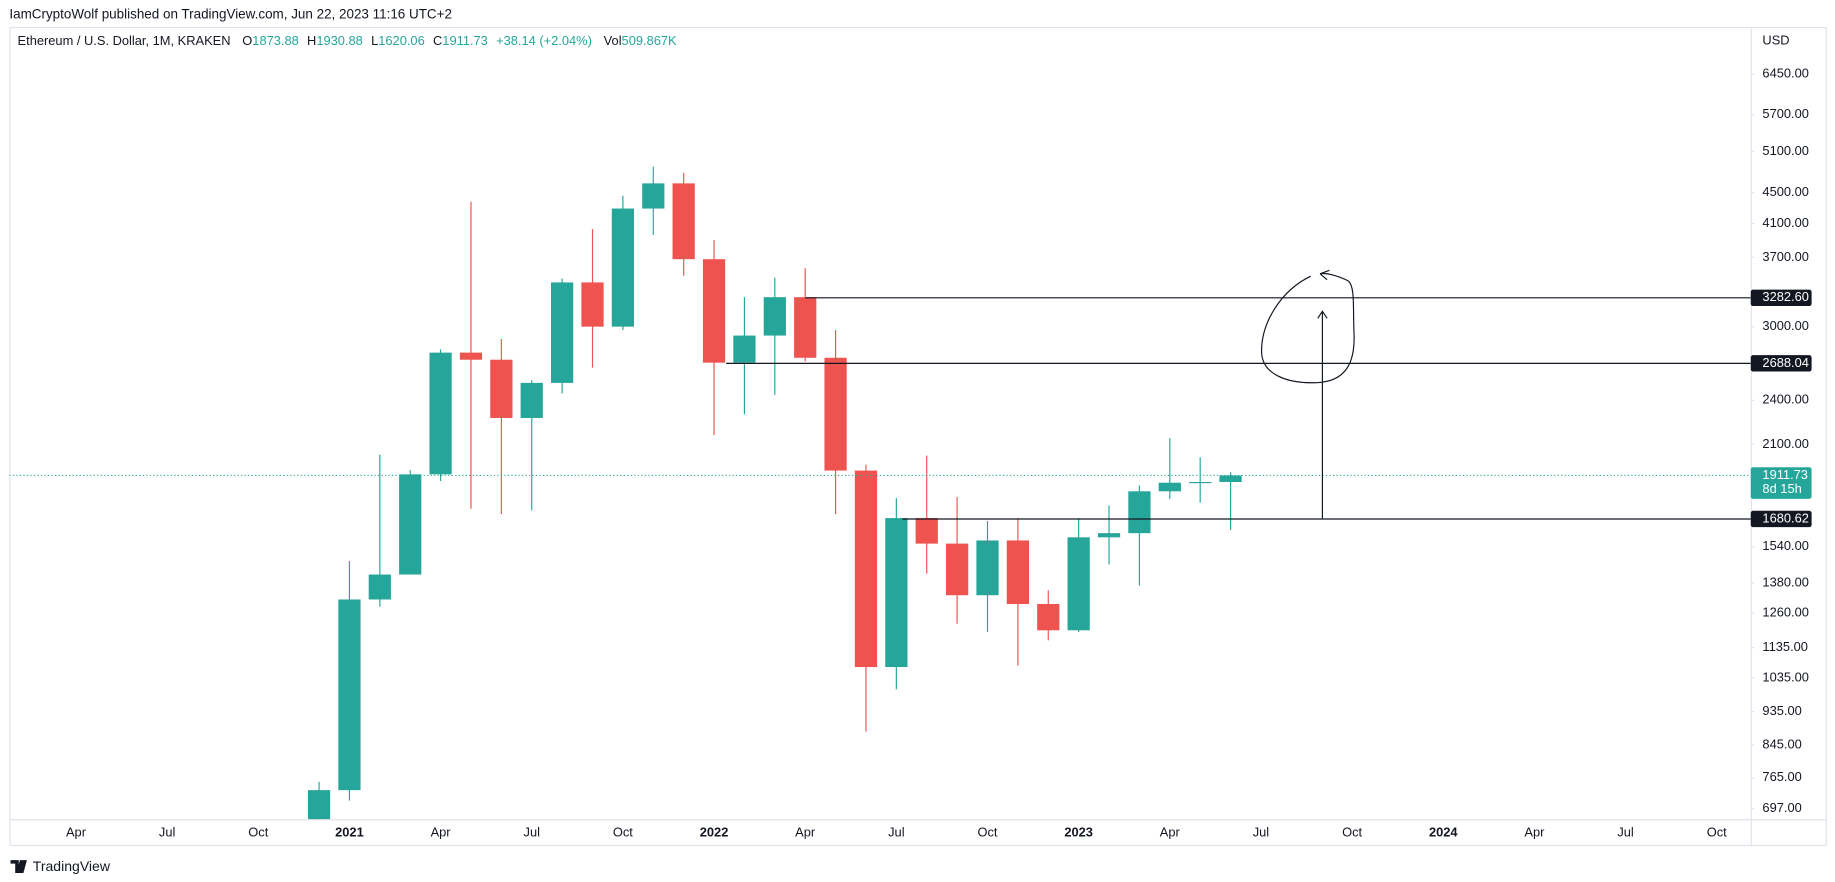 The width and height of the screenshot is (1835, 882). Describe the element at coordinates (247, 41) in the screenshot. I see `open-letter: O` at that location.